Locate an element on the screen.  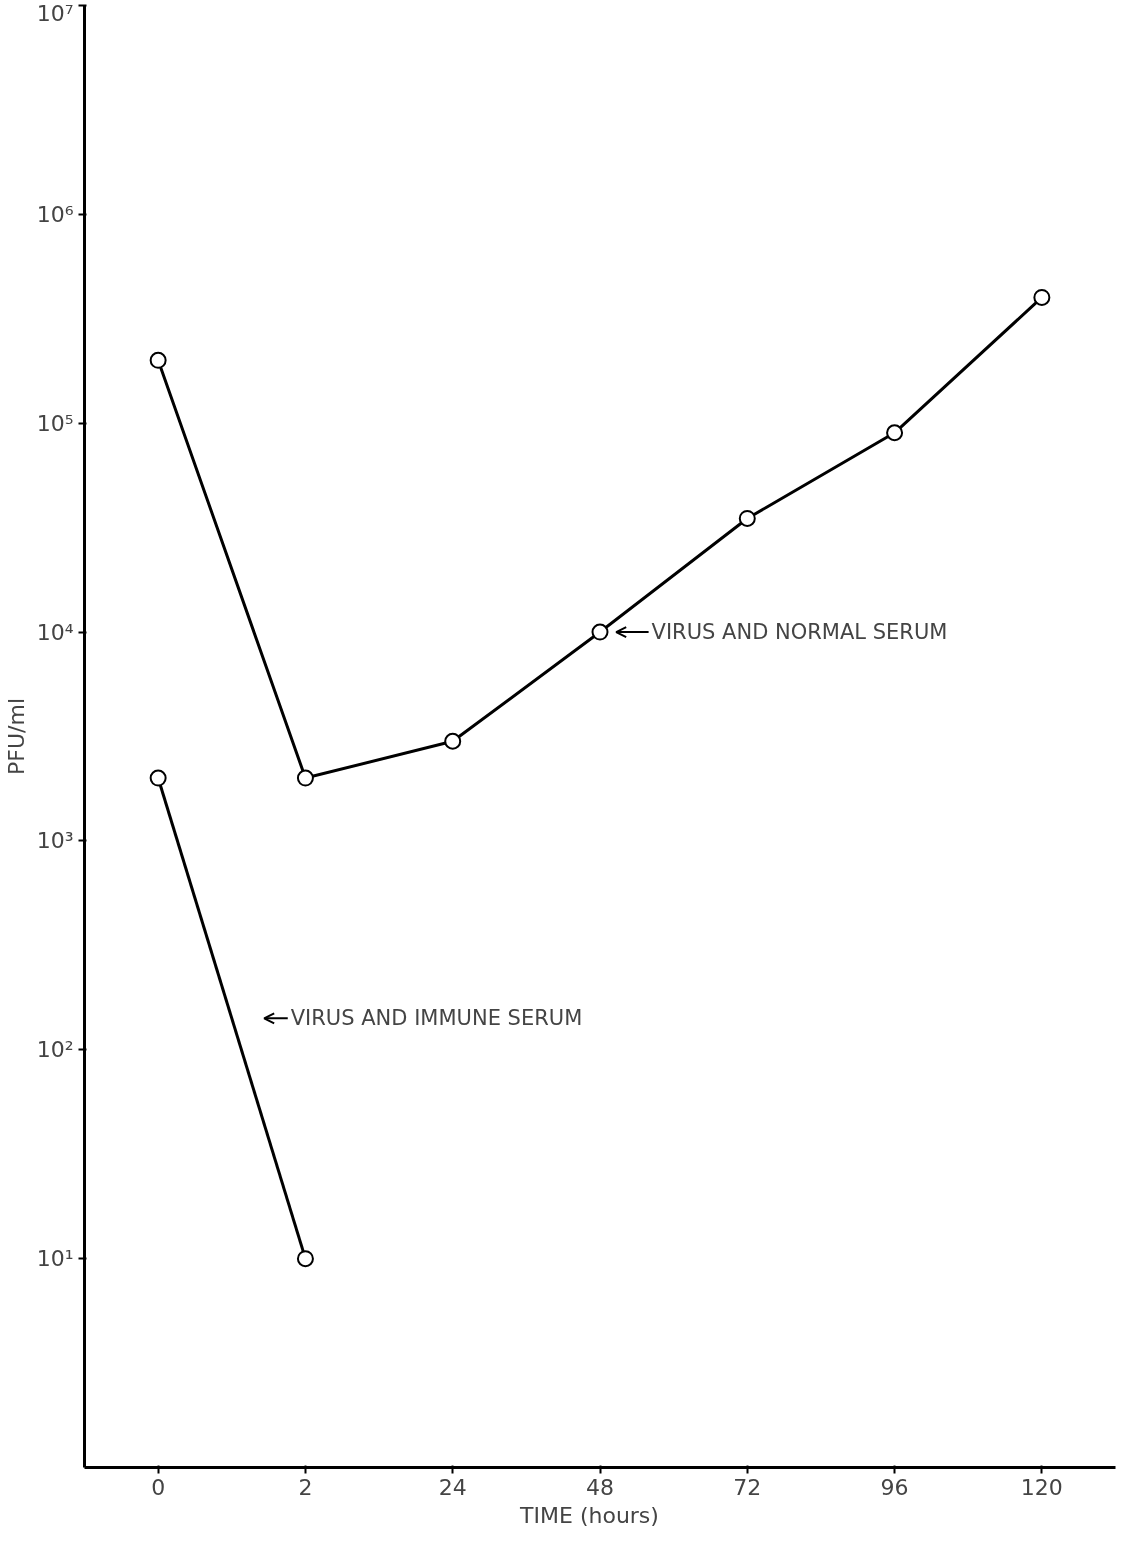
y-tick-label: 10¹ is located at coordinates (55, 1259).